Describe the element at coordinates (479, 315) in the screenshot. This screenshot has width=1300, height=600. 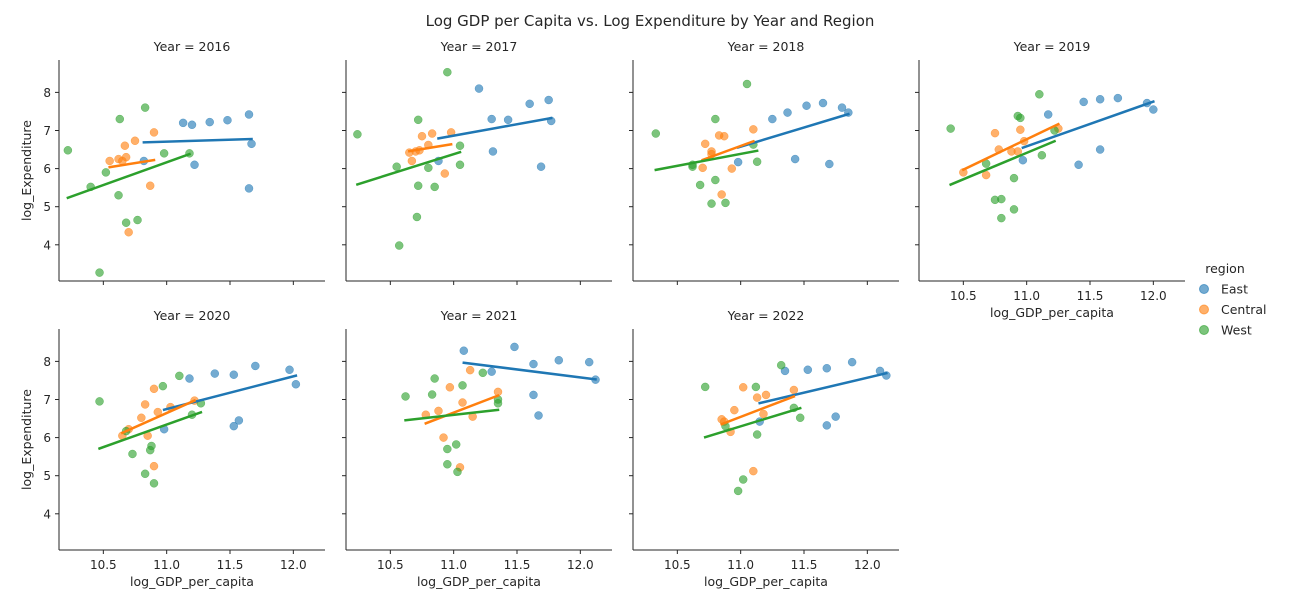
I see `panel-title: Year = 2021` at that location.